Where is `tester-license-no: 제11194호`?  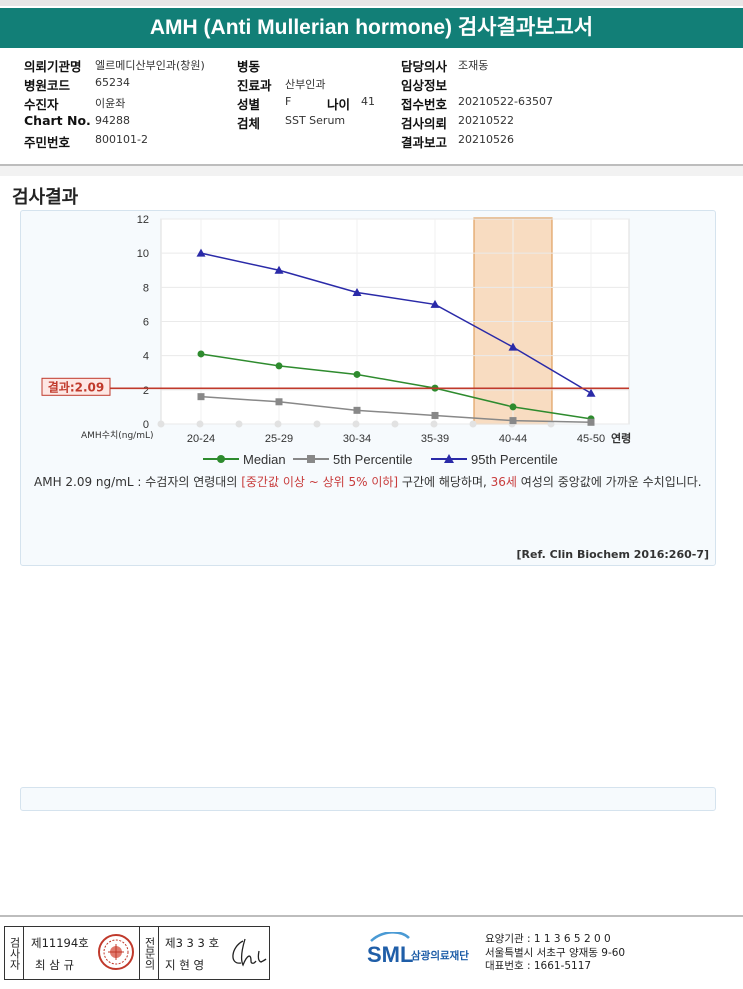 tester-license-no: 제11194호 is located at coordinates (60, 943).